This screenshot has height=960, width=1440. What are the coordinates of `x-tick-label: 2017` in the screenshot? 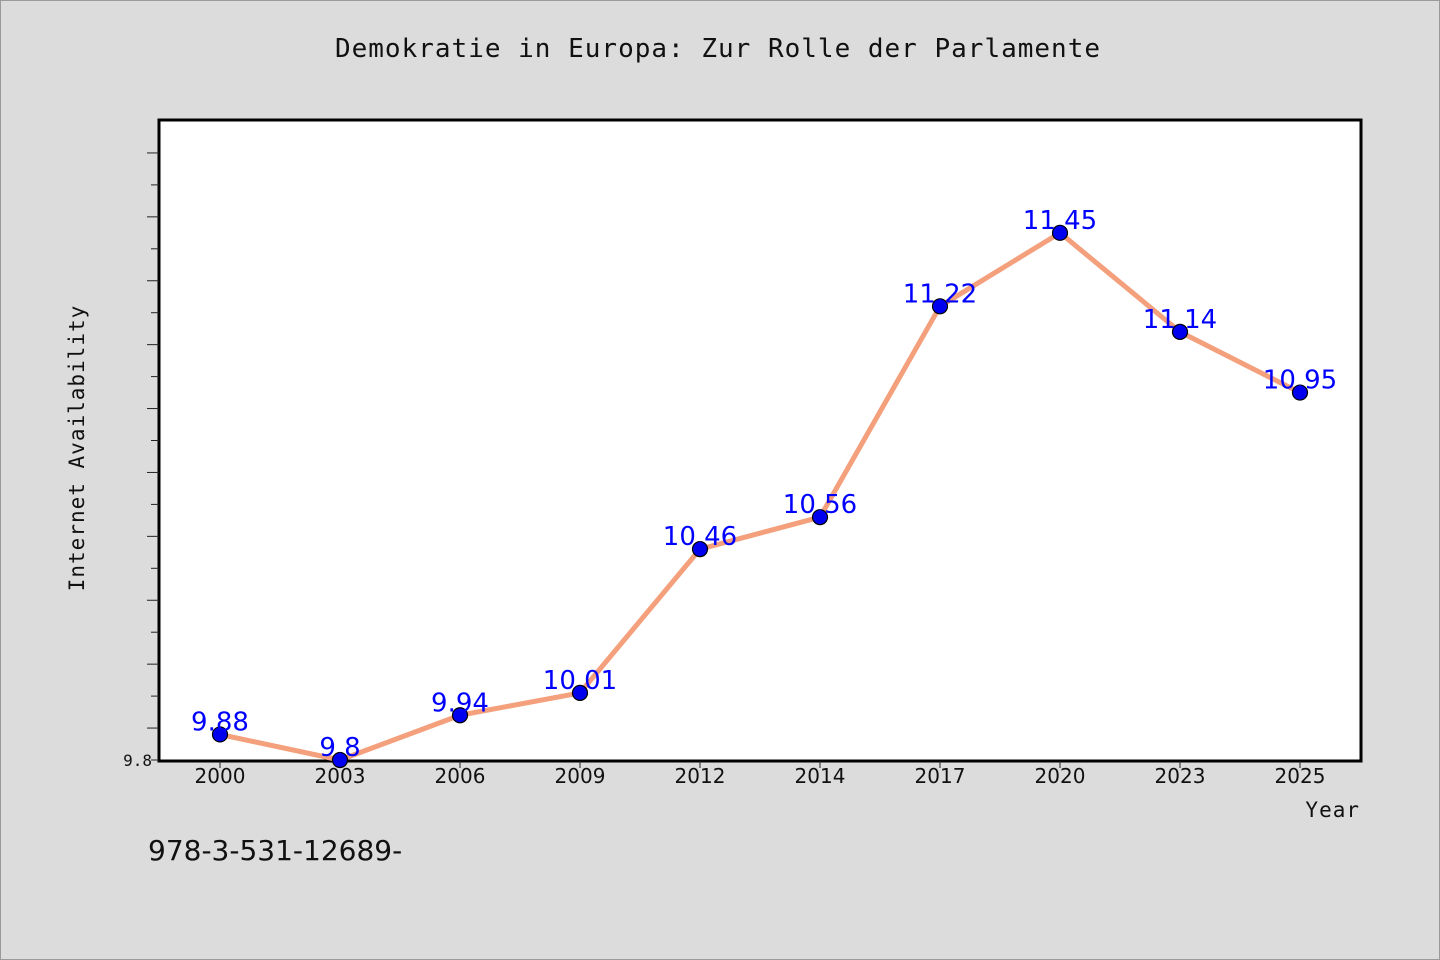 It's located at (940, 776).